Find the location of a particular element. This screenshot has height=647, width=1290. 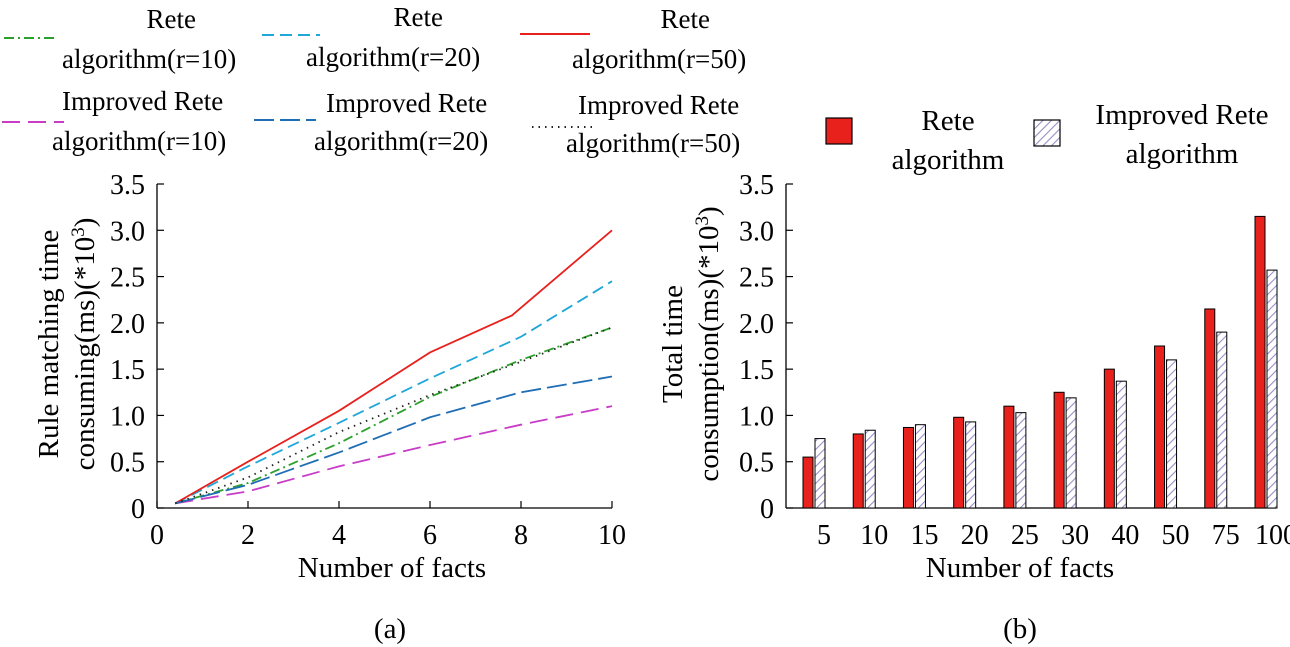

legend-a-item-3: Improved Rete algorithm(r=10) is located at coordinates (114, 121).